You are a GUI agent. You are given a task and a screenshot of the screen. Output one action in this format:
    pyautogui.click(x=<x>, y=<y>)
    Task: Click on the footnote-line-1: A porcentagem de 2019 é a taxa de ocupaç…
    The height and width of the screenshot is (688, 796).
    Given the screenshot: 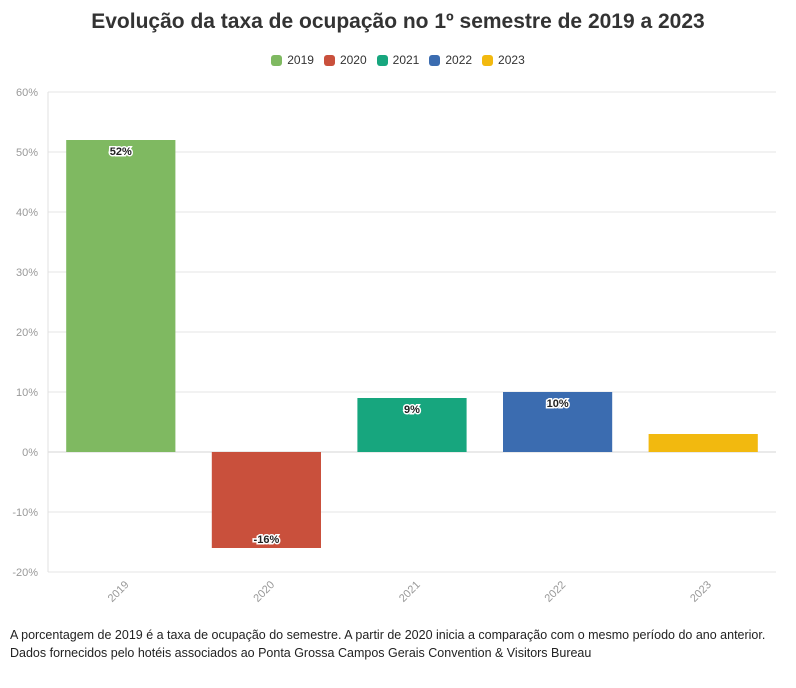 What is the action you would take?
    pyautogui.click(x=388, y=635)
    